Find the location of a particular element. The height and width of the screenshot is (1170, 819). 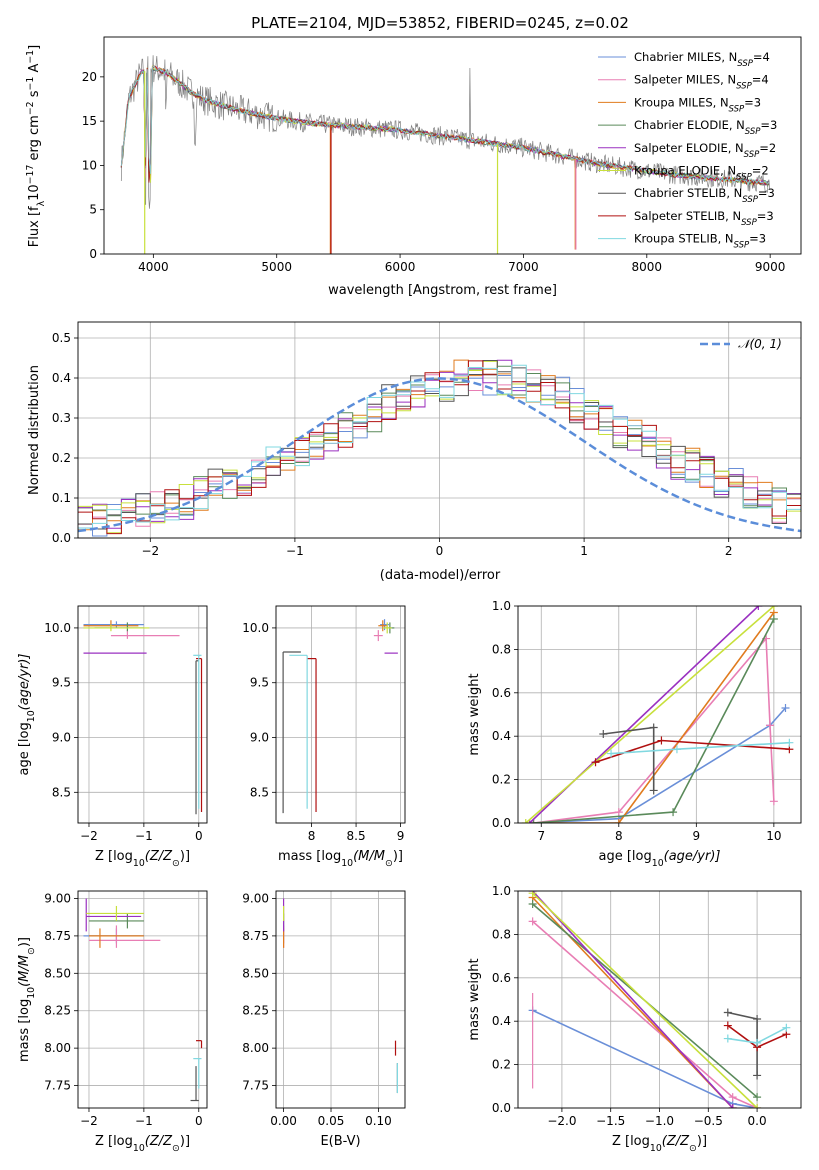

legend-entry: Salpeter ELODIE, NSSP=2 is located at coordinates (705, 150).